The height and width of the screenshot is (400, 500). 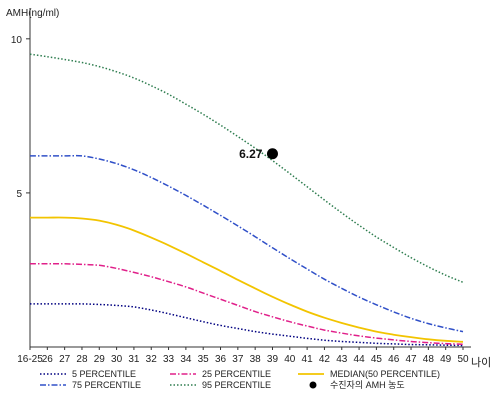 I want to click on legend-label: 75 PERCENTILE, so click(x=106, y=385).